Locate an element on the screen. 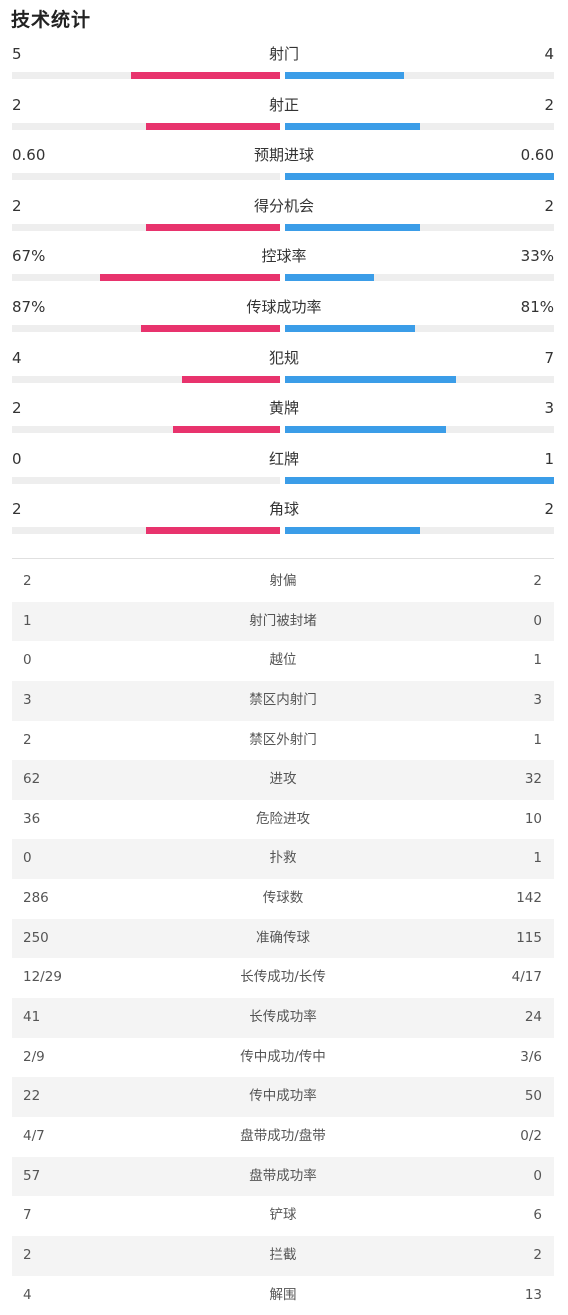 Image resolution: width=568 pixels, height=1315 pixels. table-row: 62 进攻 32 is located at coordinates (283, 780).